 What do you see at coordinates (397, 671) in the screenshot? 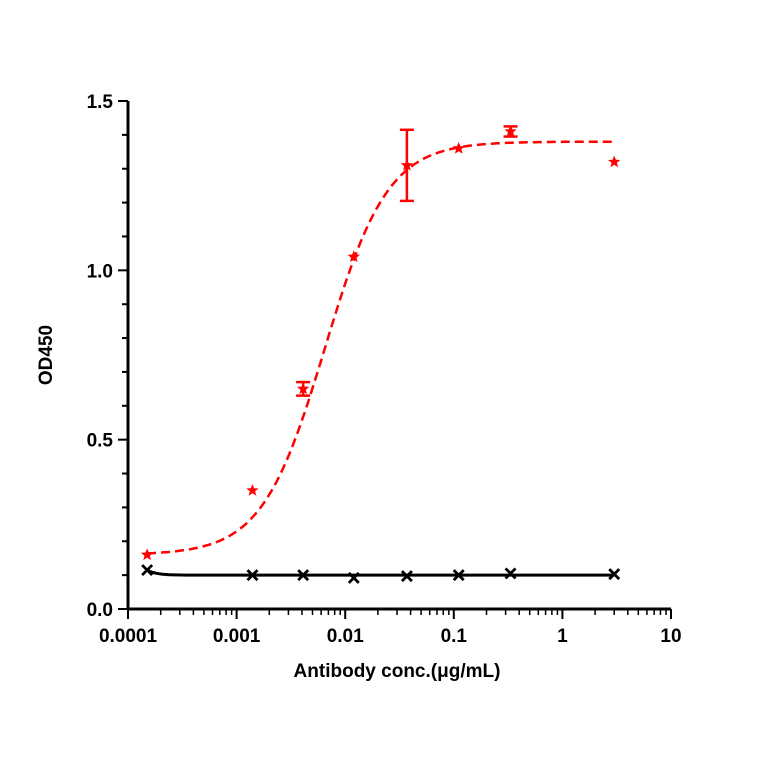
I see `x-axis-title: Antibody conc.(μg/mL)` at bounding box center [397, 671].